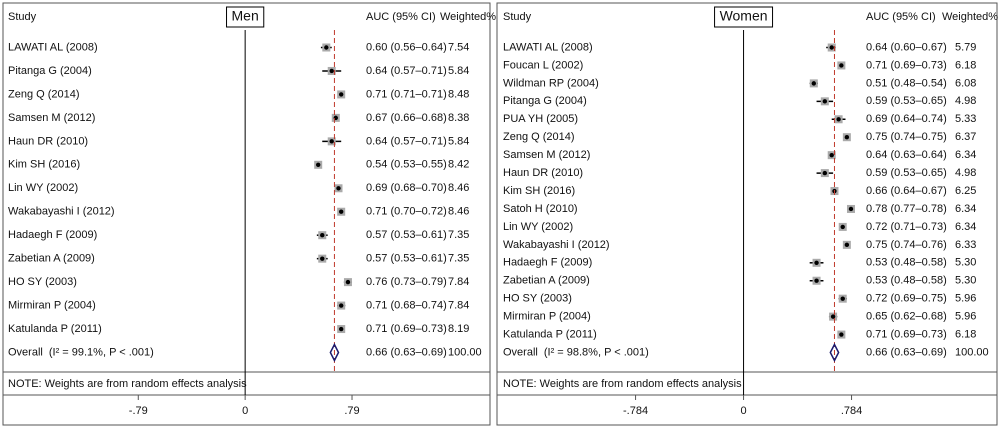  I want to click on x-tick-label: -.784, so click(635, 411).